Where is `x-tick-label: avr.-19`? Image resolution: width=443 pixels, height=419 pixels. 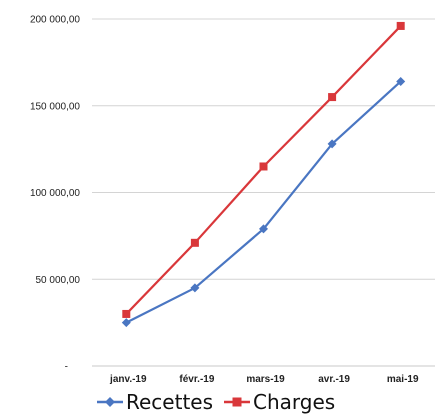
x-tick-label: avr.-19 is located at coordinates (334, 379).